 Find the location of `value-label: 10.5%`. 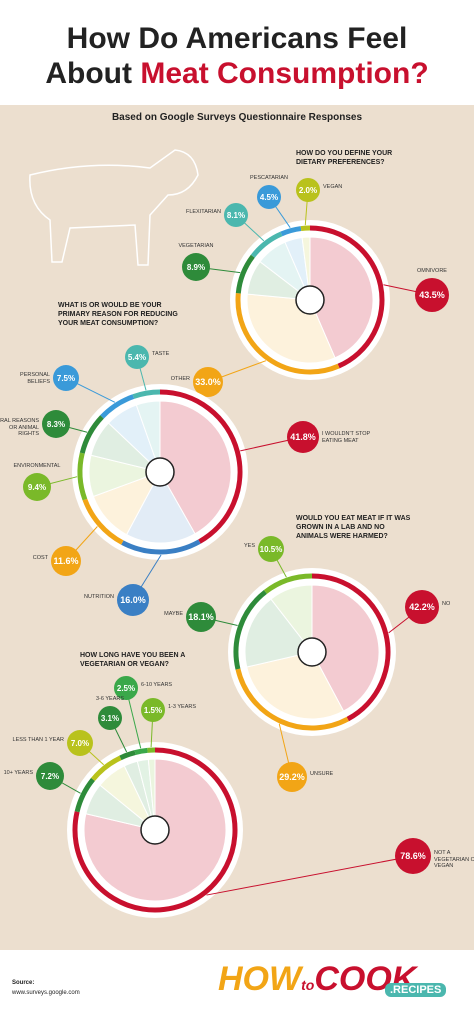

value-label: 10.5% is located at coordinates (271, 549).